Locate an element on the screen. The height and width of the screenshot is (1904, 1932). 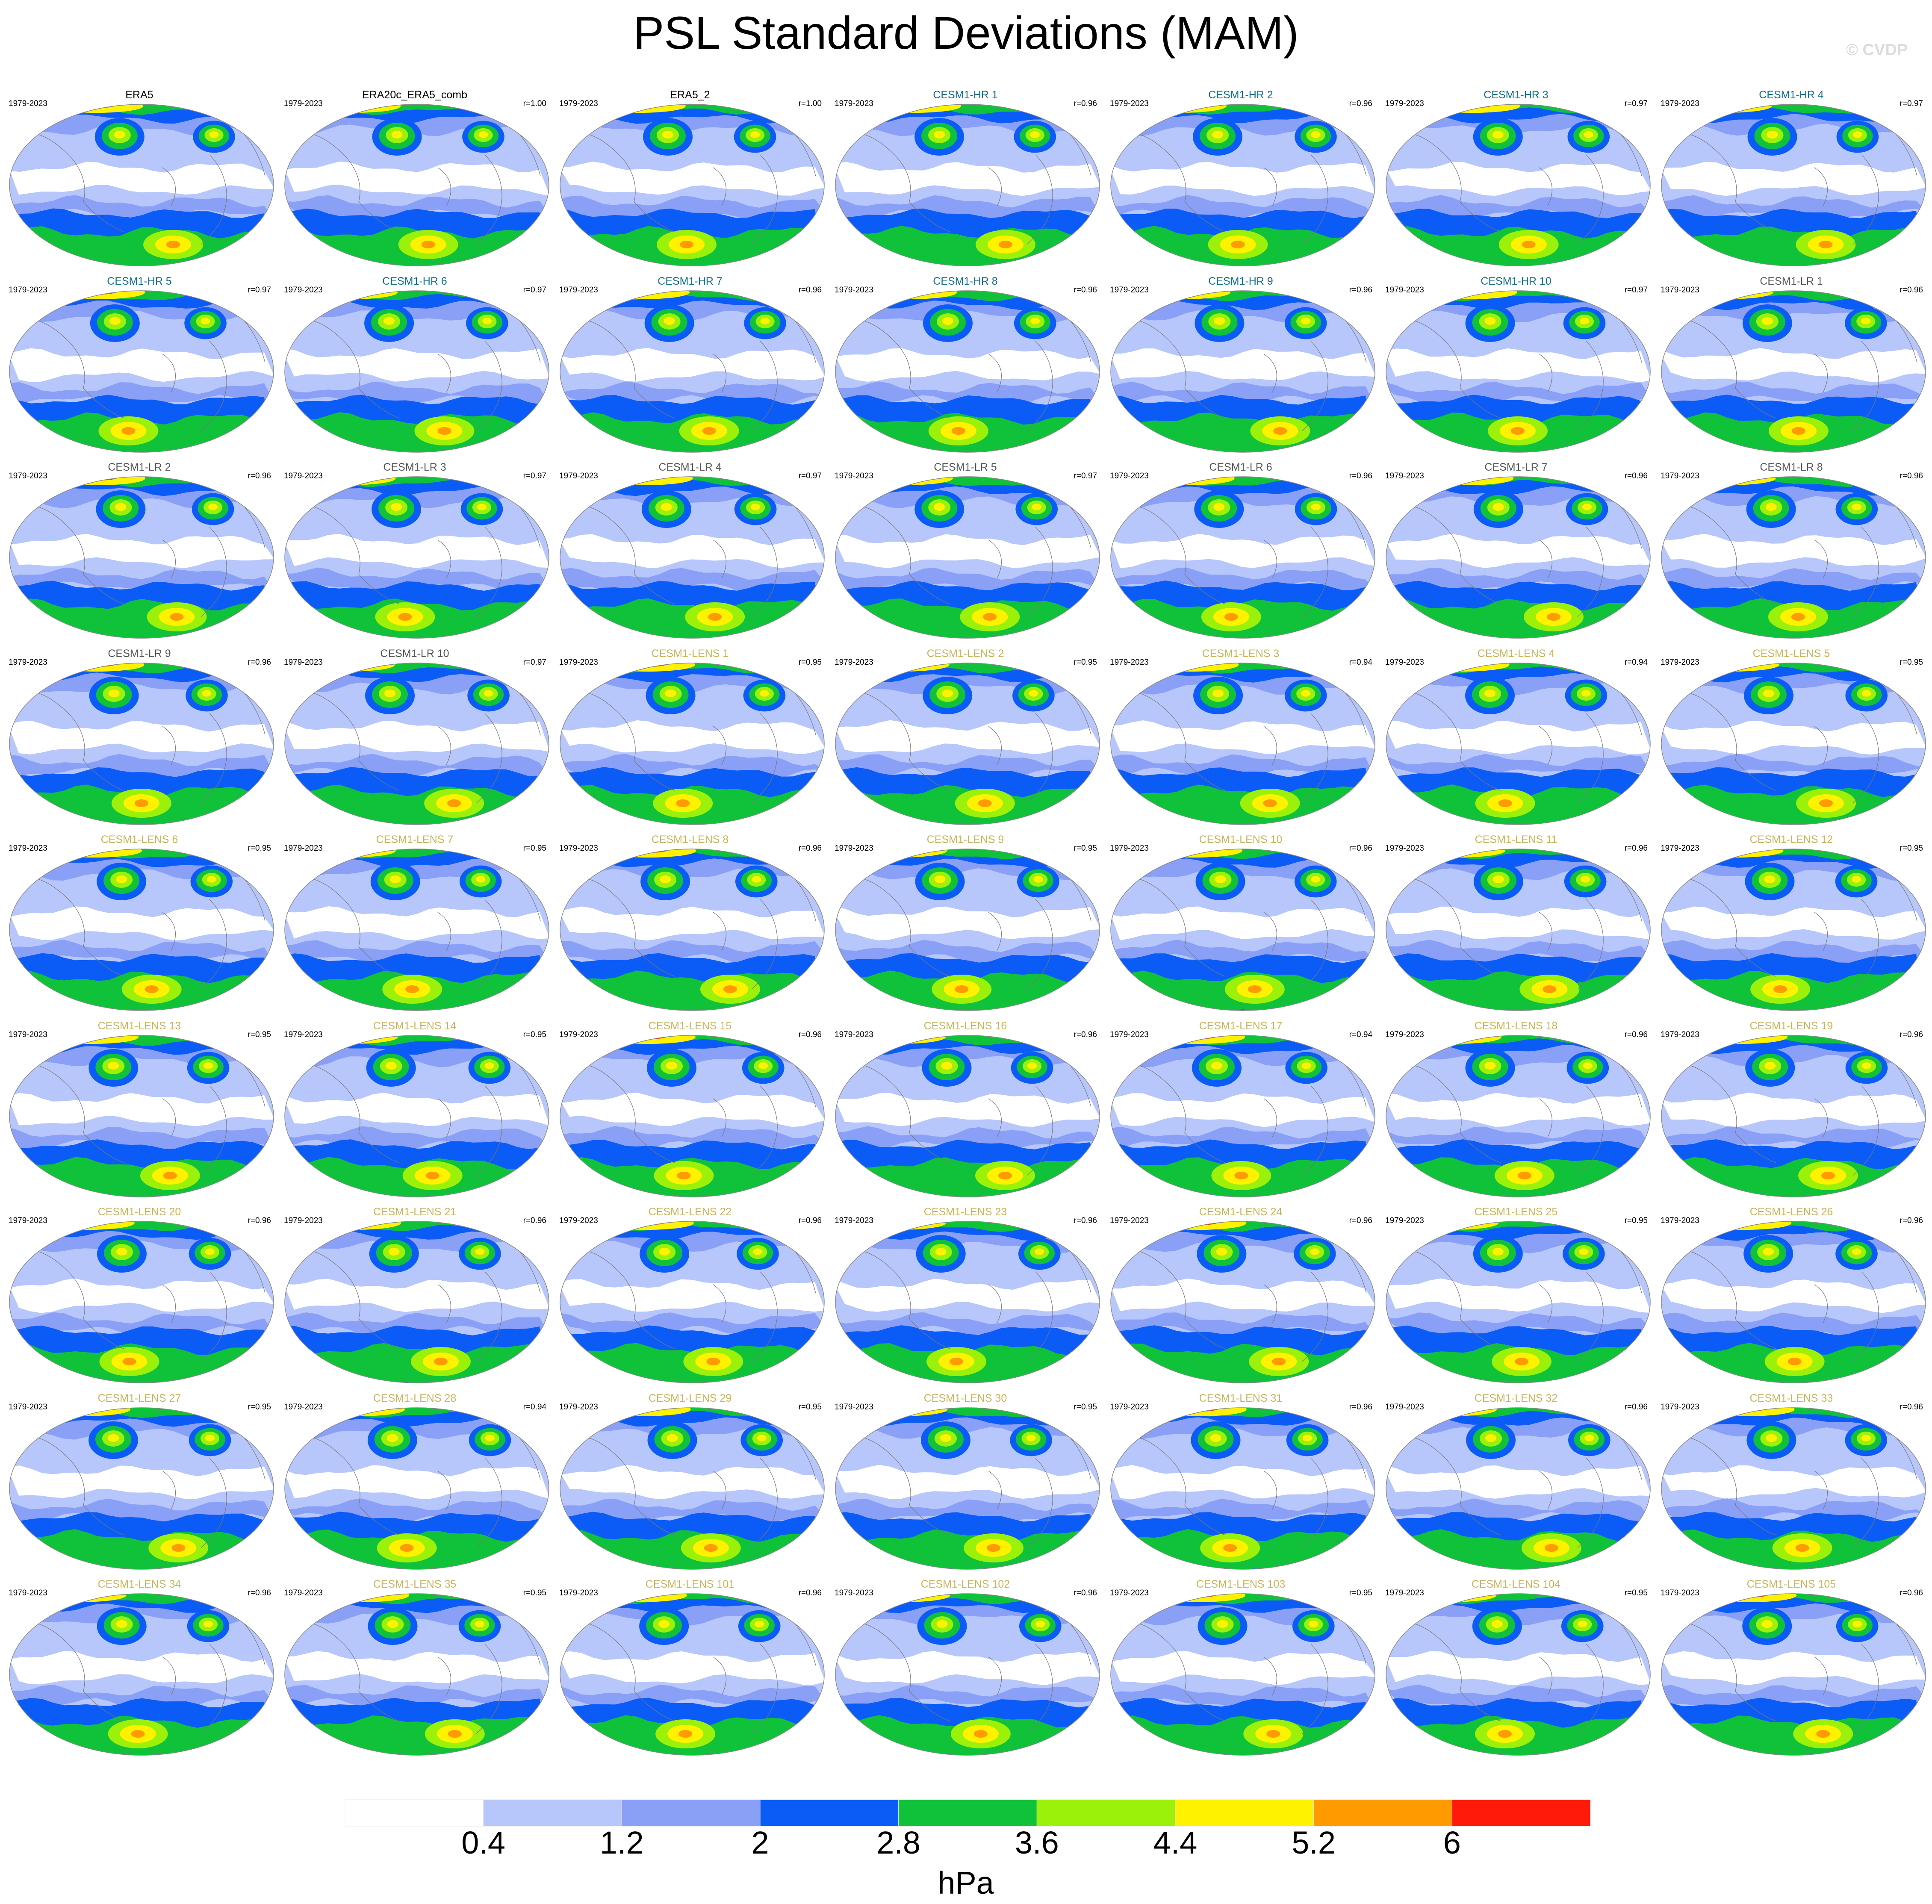
panel-title: CESM1-LR 8 is located at coordinates (1792, 467).